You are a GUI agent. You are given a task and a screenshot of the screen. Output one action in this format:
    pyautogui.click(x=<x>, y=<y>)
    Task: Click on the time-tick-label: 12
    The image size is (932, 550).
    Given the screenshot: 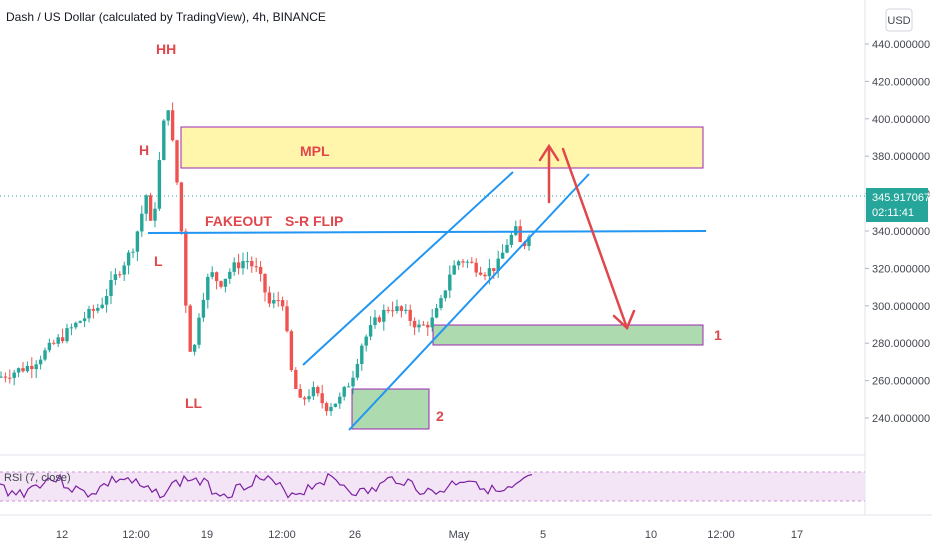 What is the action you would take?
    pyautogui.click(x=62, y=535)
    